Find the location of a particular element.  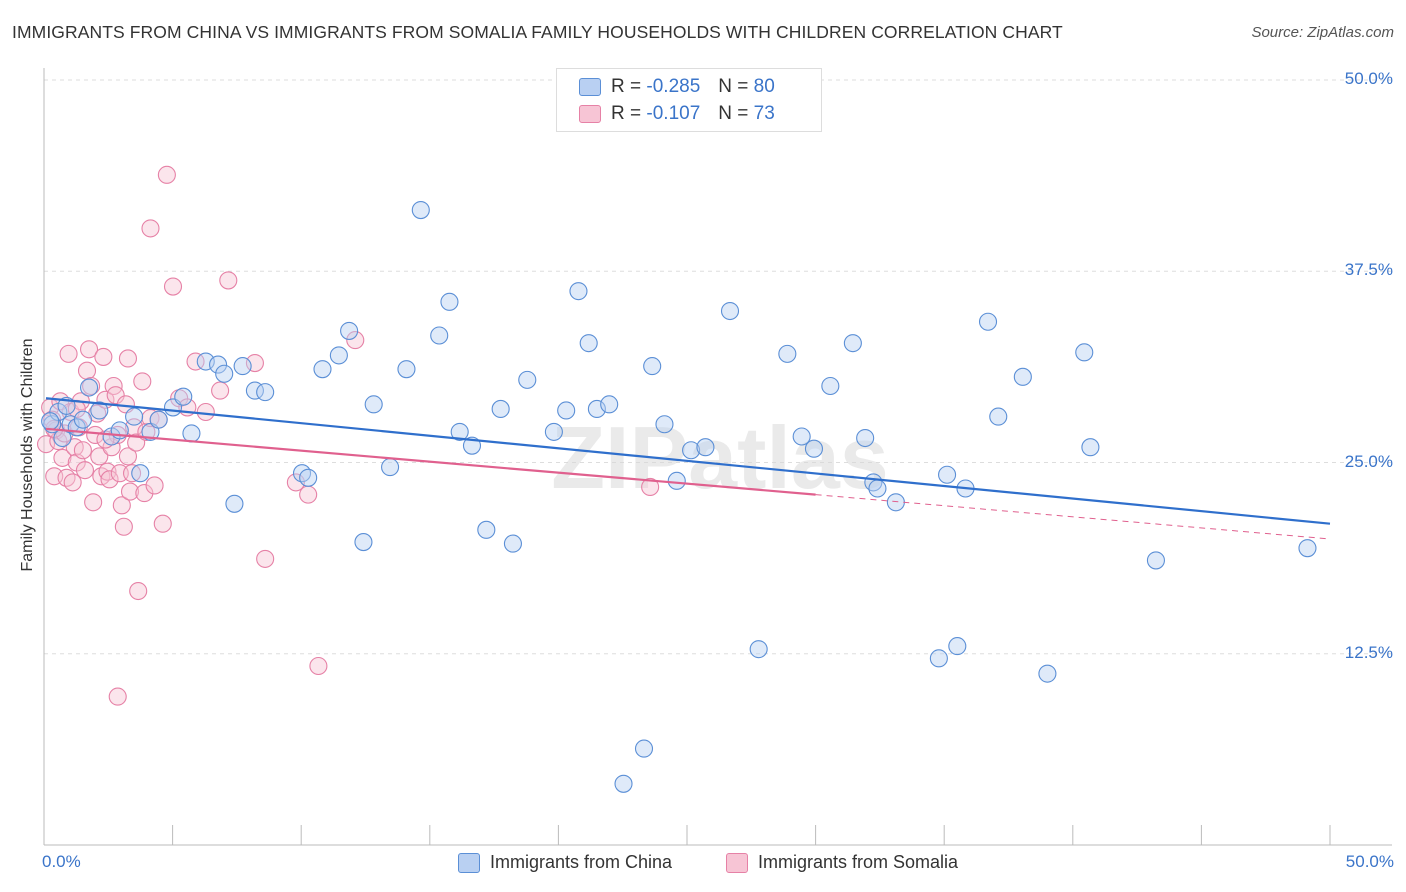

legend-swatch-china is located at coordinates (590, 87).